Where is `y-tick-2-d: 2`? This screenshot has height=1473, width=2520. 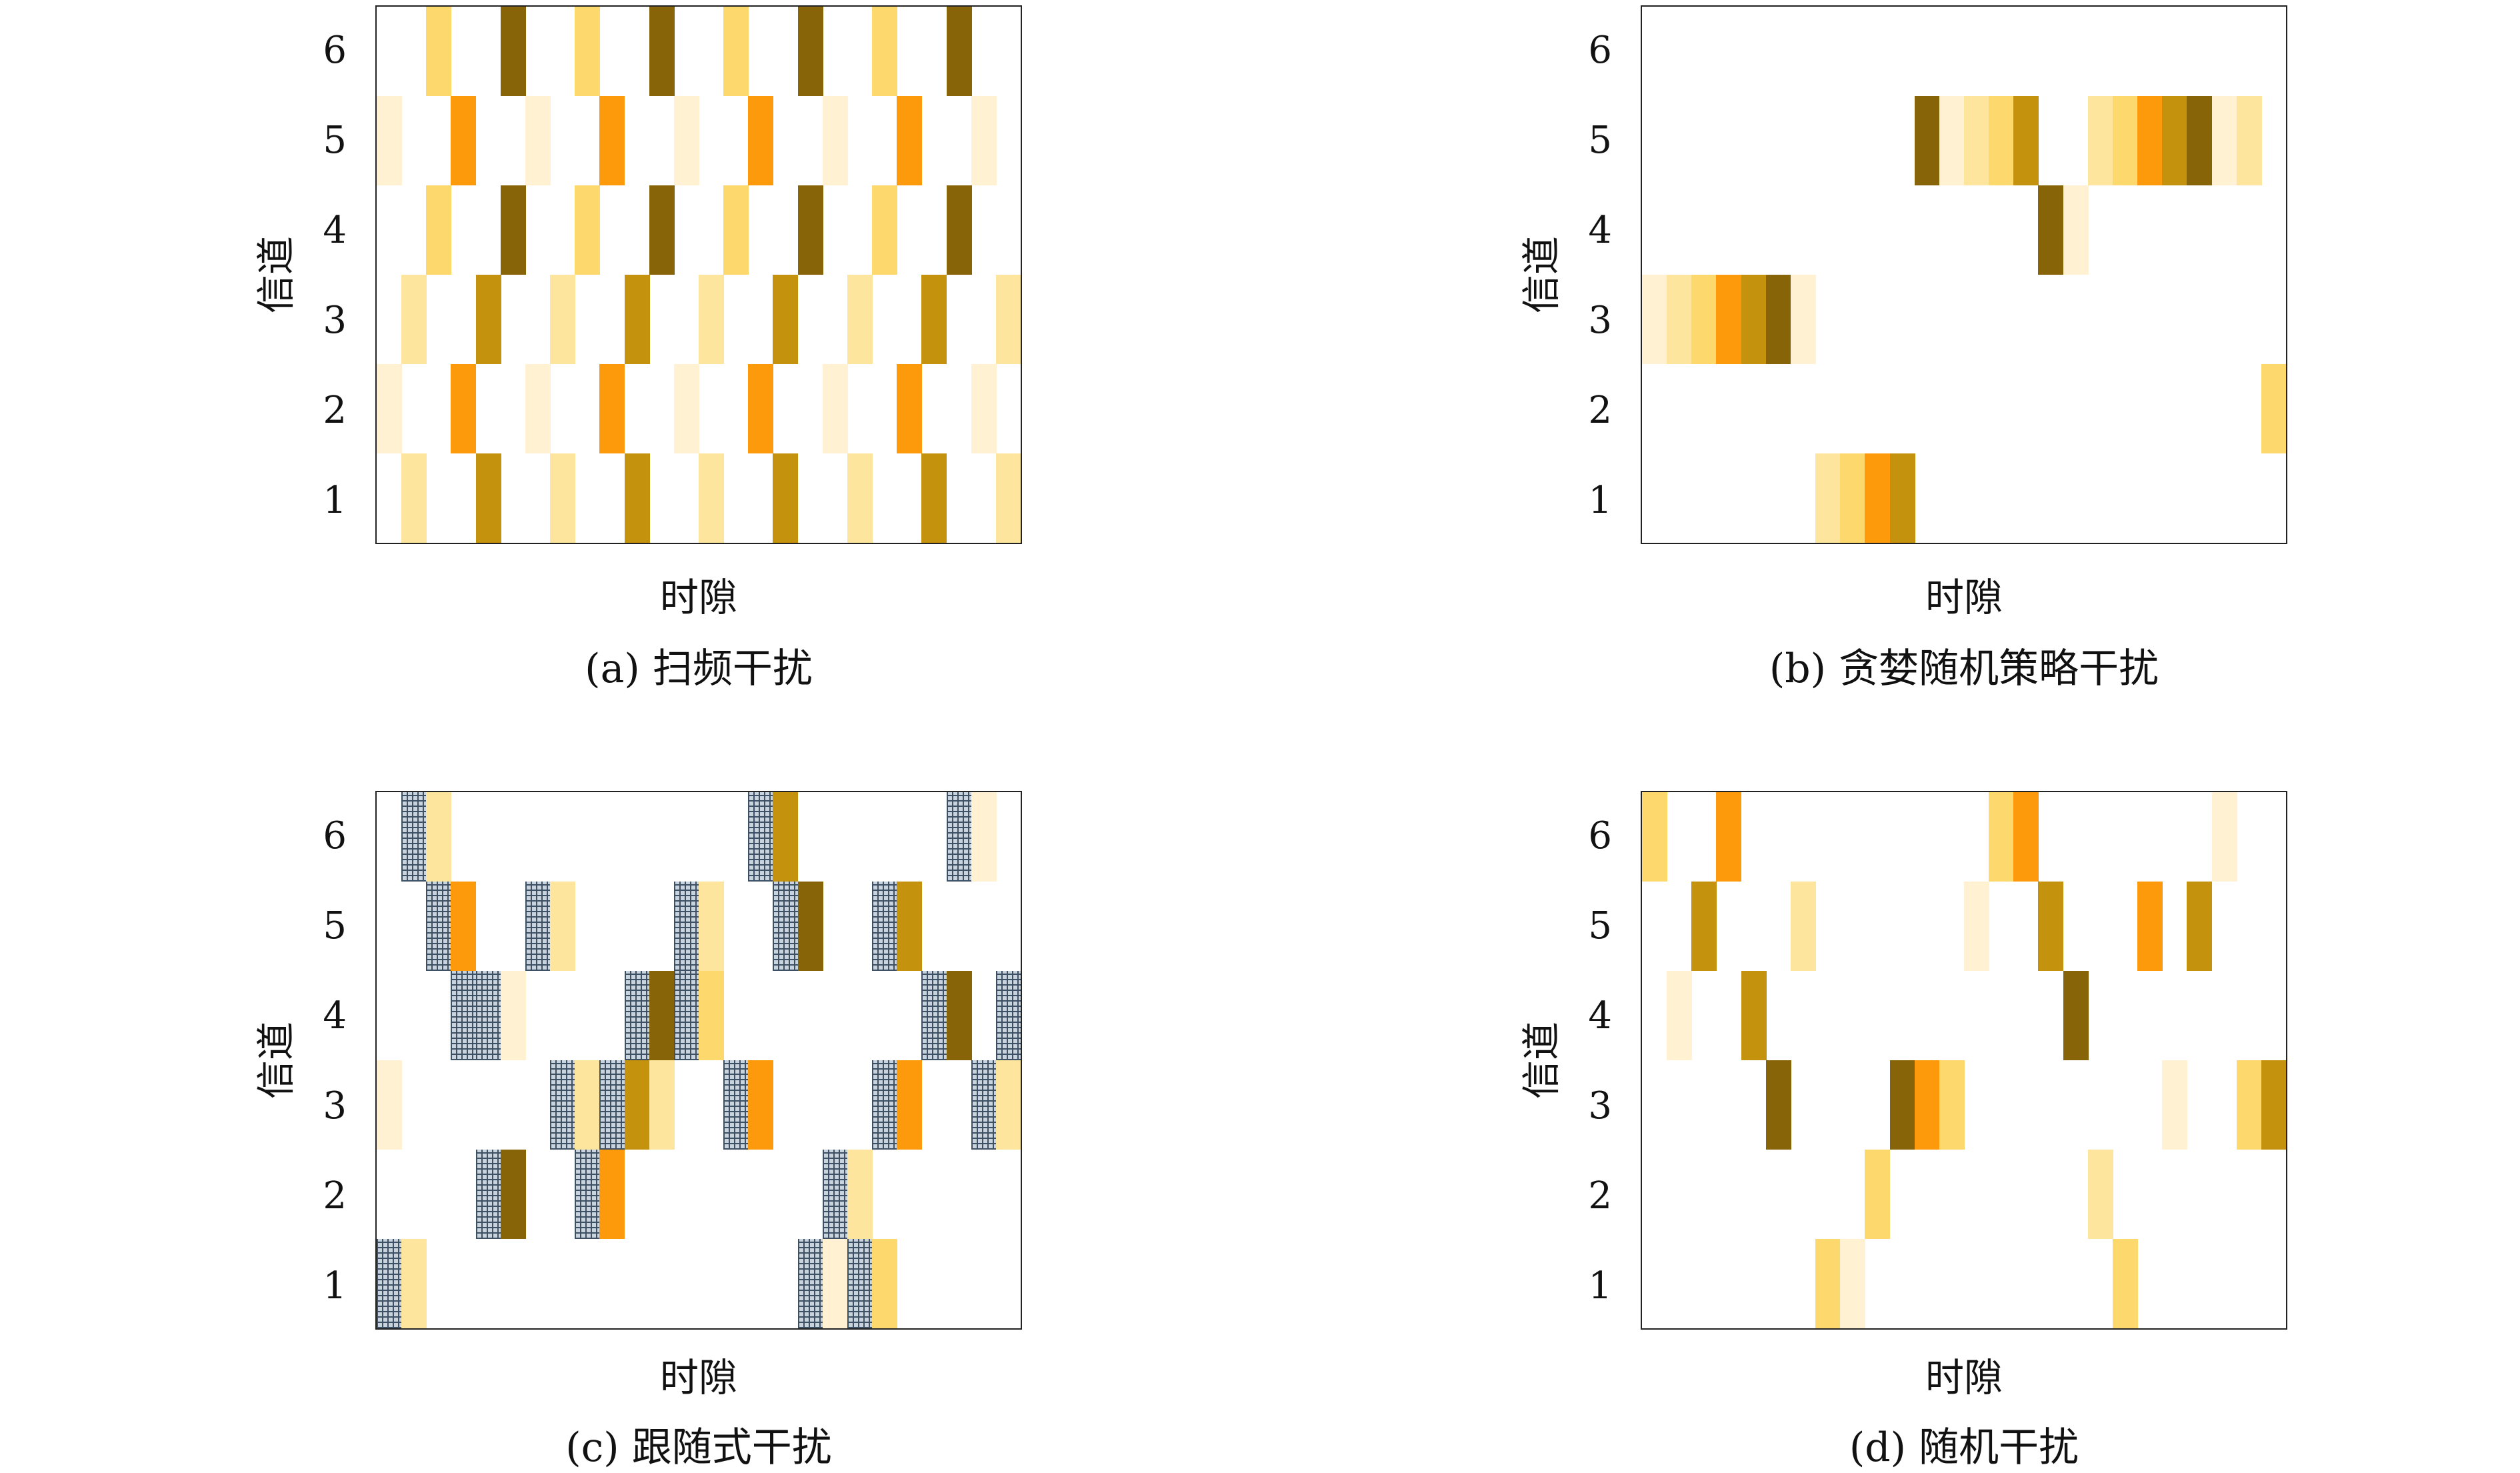 y-tick-2-d: 2 is located at coordinates (1600, 1196).